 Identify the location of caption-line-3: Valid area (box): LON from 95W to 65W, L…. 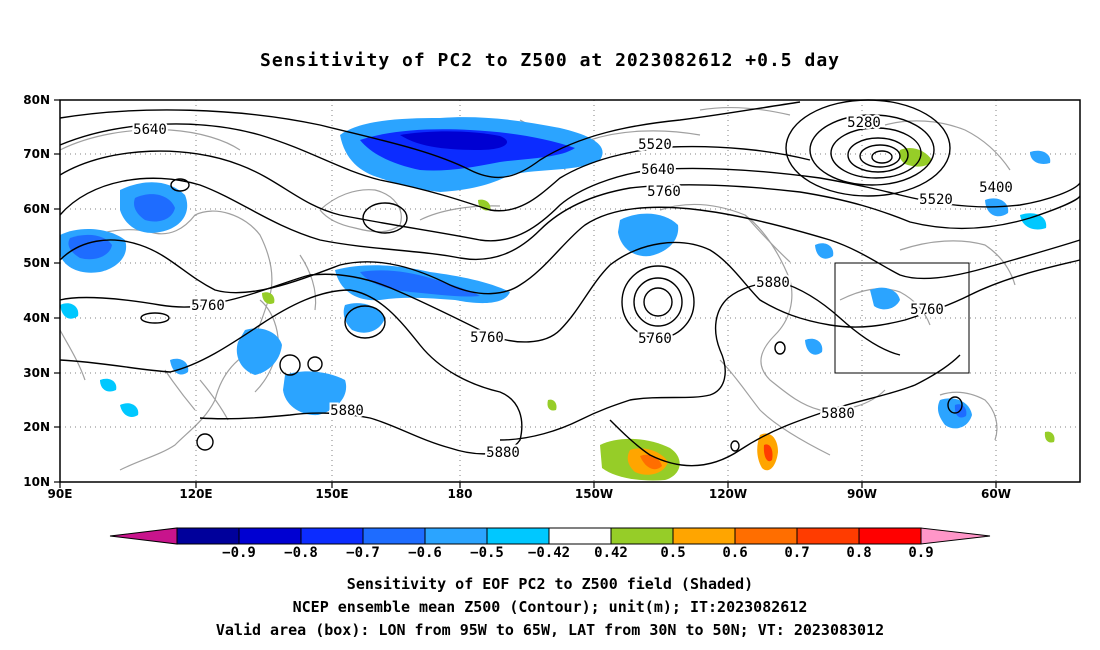
(550, 630).